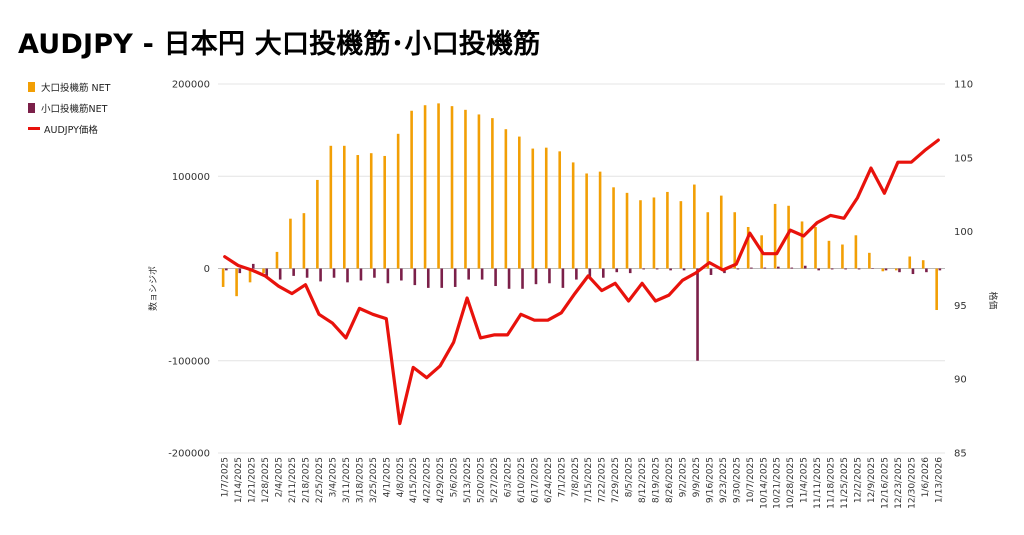 Image resolution: width=1024 pixels, height=535 pixels. Describe the element at coordinates (960, 454) in the screenshot. I see `y-right-tick-label: 85` at that location.